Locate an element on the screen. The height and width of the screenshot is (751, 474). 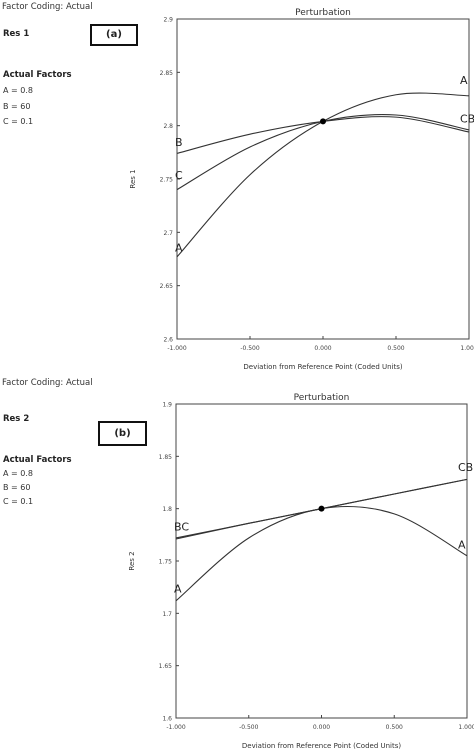
y-tick-label: 2.6 is located at coordinates (168, 340).